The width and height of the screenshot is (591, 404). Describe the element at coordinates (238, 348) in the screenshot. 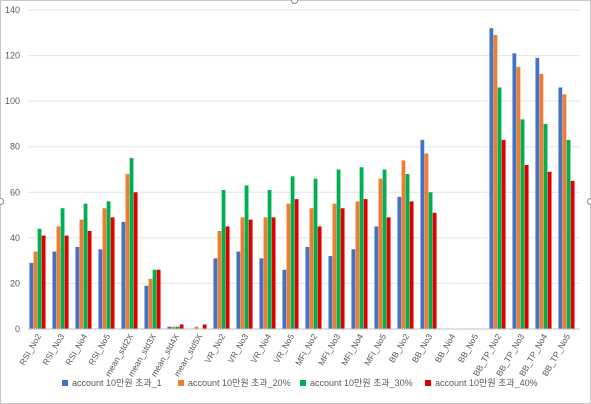

I see `x-tick-label: VR_No3` at that location.